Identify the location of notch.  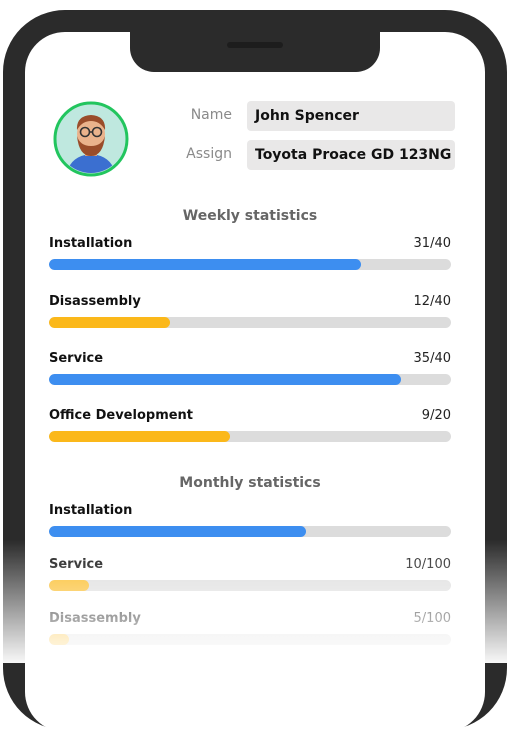
(255, 50).